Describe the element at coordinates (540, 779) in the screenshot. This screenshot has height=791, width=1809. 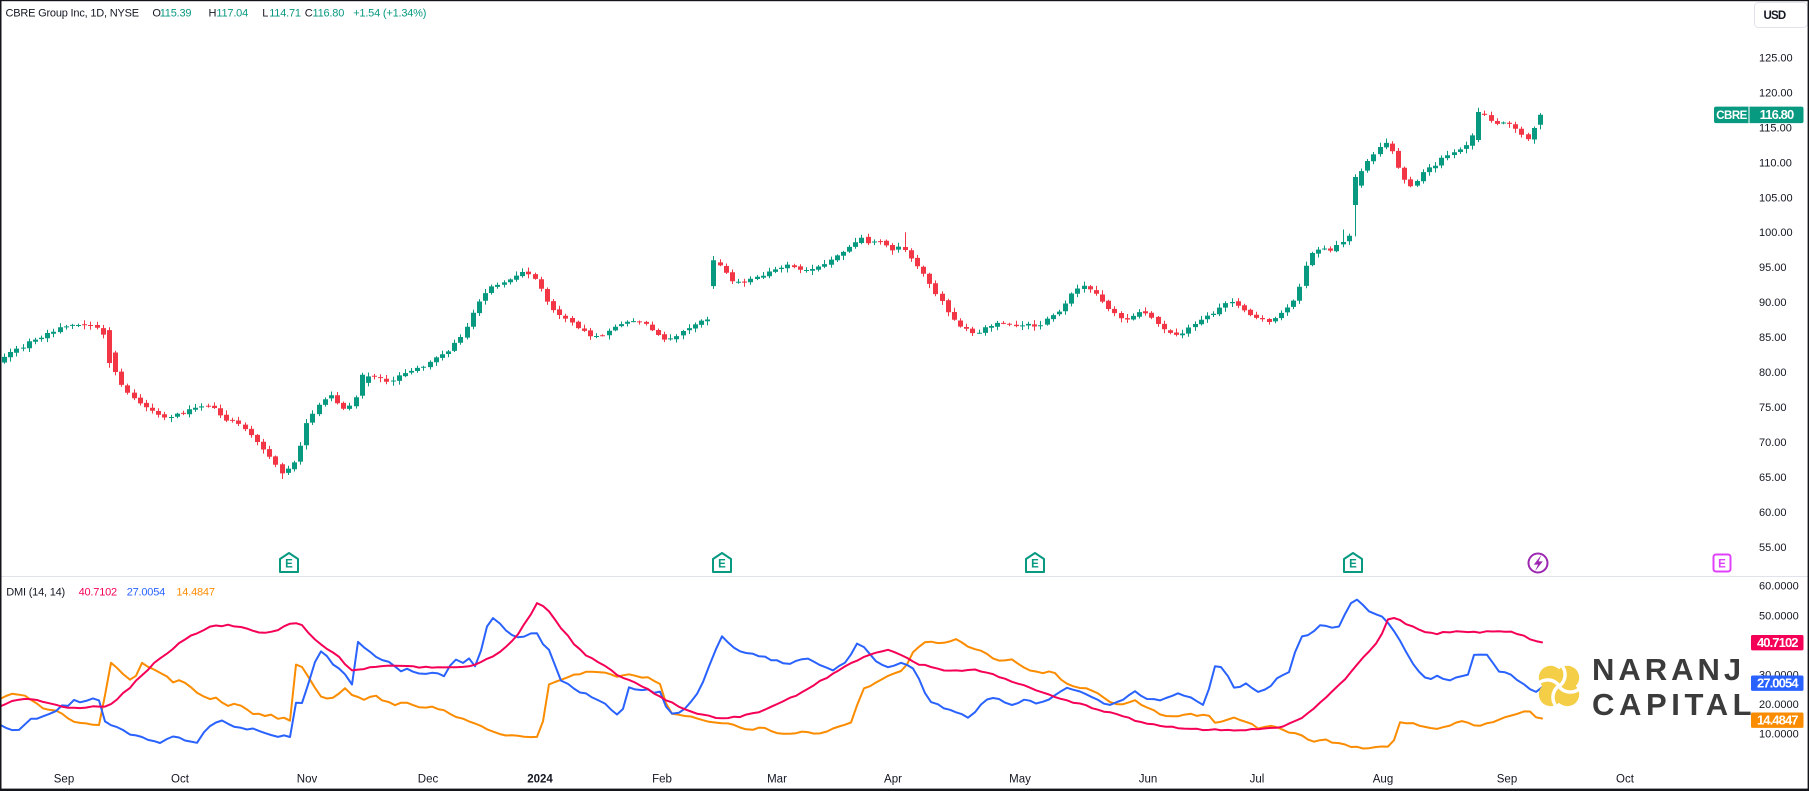
I see `svg-text: 2024` at that location.